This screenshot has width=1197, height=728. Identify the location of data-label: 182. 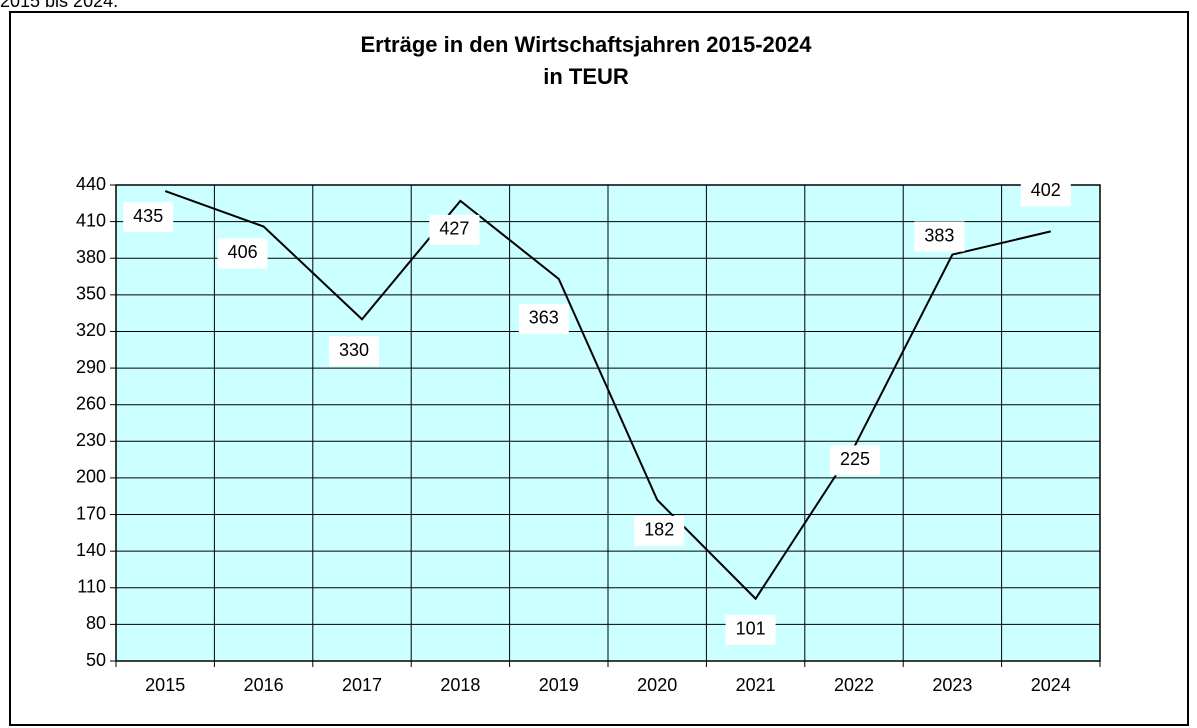
(659, 530).